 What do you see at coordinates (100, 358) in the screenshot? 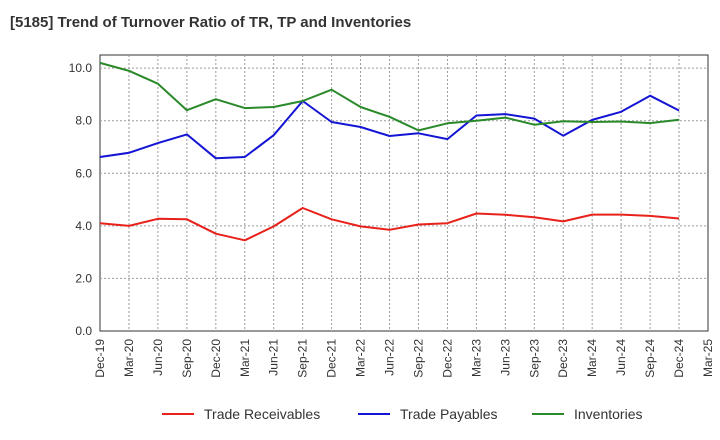
I see `x-tick-label: Dec-19` at bounding box center [100, 358].